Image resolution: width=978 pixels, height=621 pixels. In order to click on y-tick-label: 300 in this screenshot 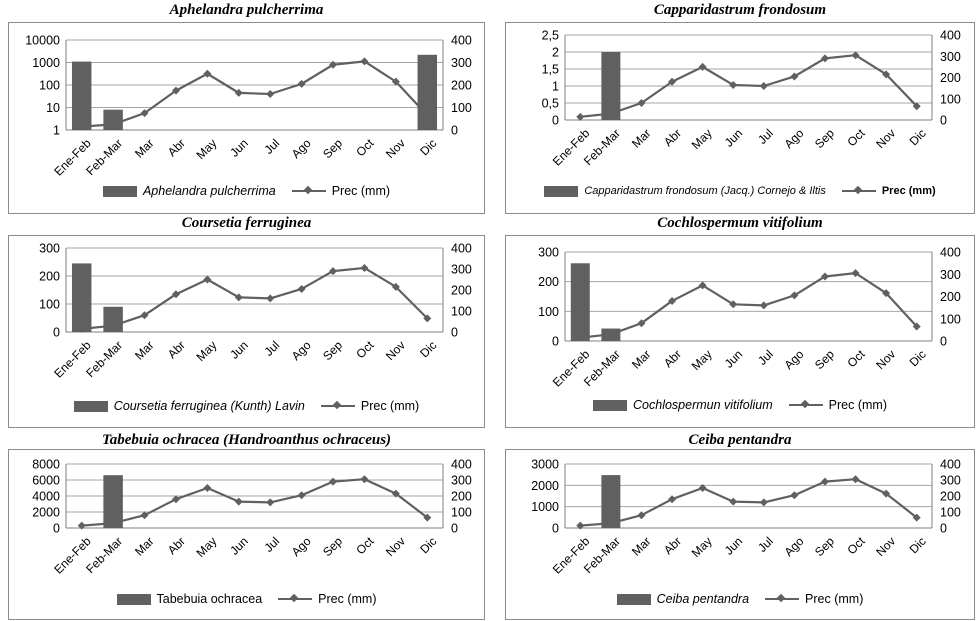, I will do `click(49, 249)`.